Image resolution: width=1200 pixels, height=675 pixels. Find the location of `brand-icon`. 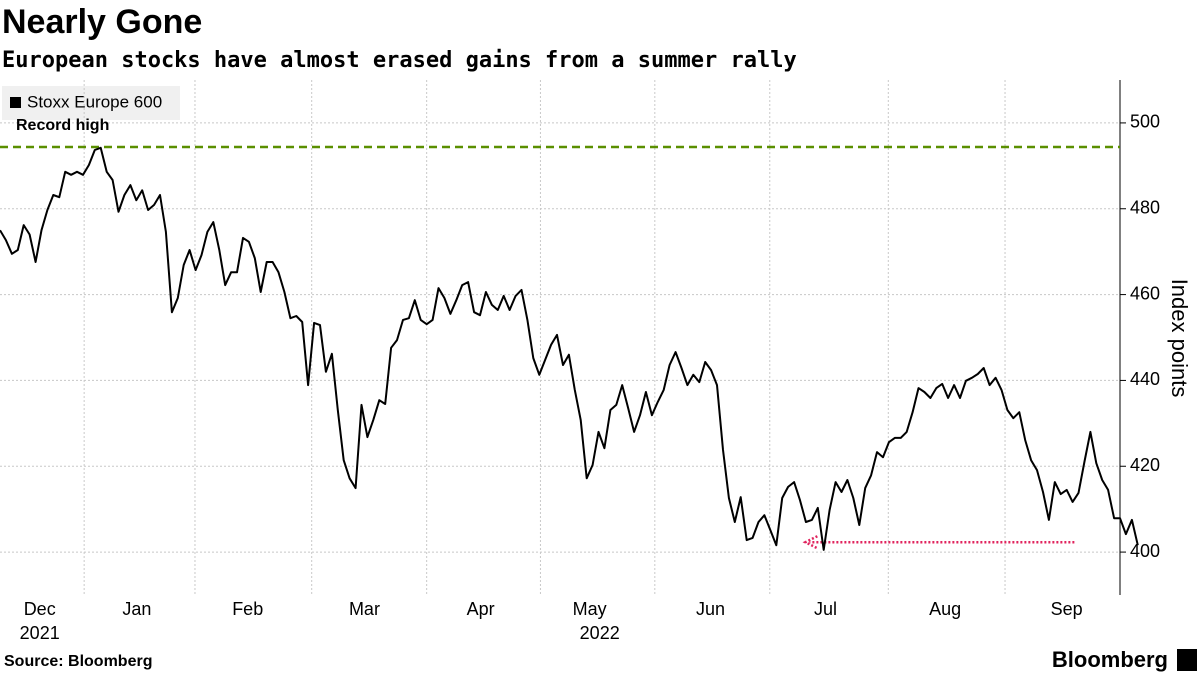

brand-icon is located at coordinates (1187, 660).